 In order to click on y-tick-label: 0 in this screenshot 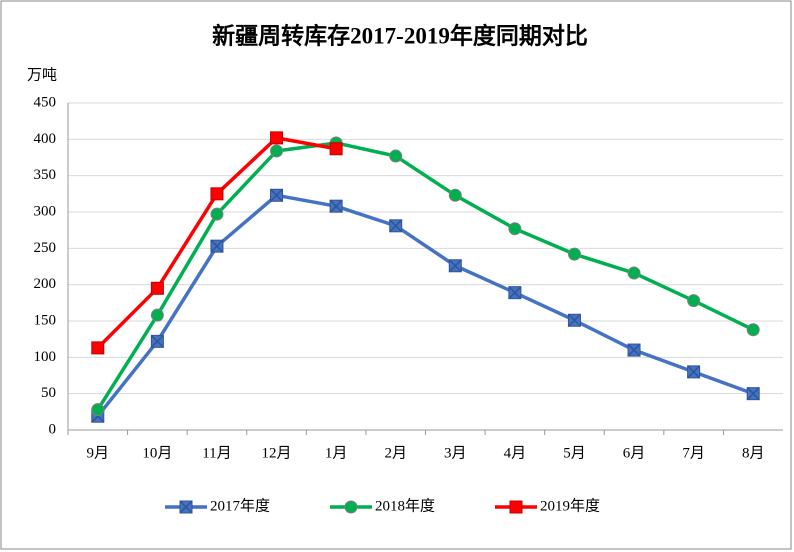, I will do `click(53, 429)`.